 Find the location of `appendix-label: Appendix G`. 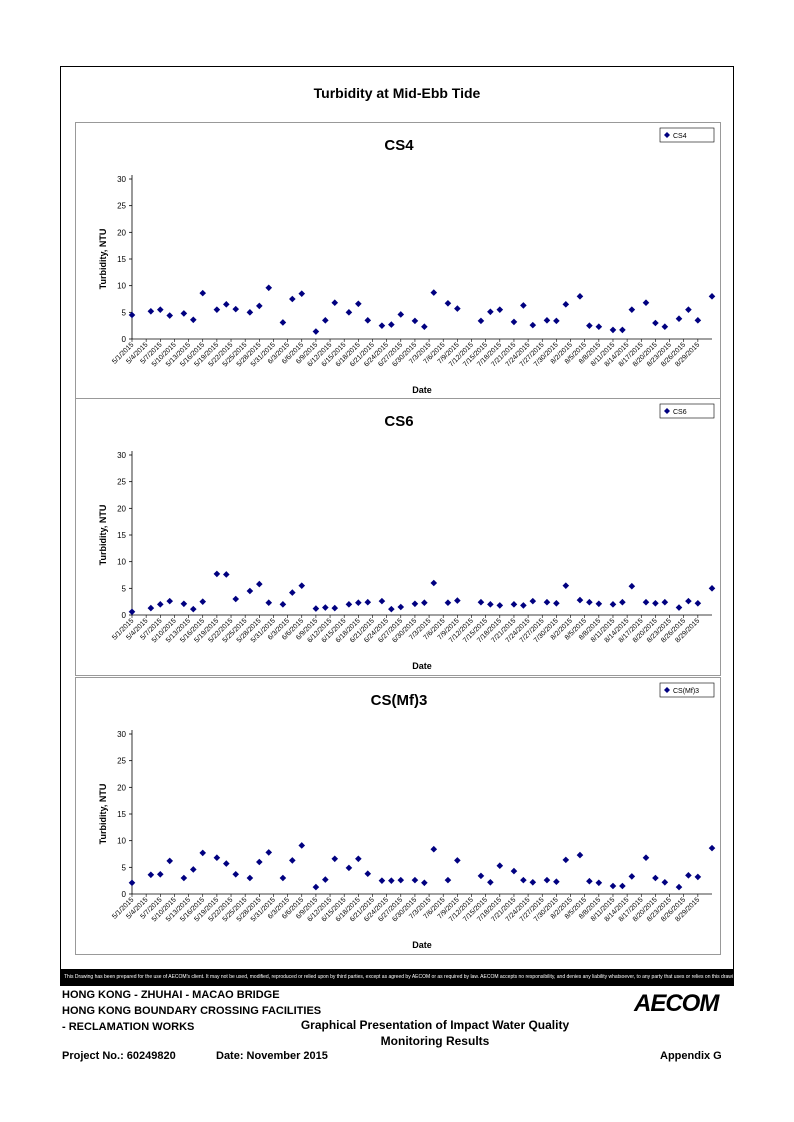

appendix-label: Appendix G is located at coordinates (691, 1056).